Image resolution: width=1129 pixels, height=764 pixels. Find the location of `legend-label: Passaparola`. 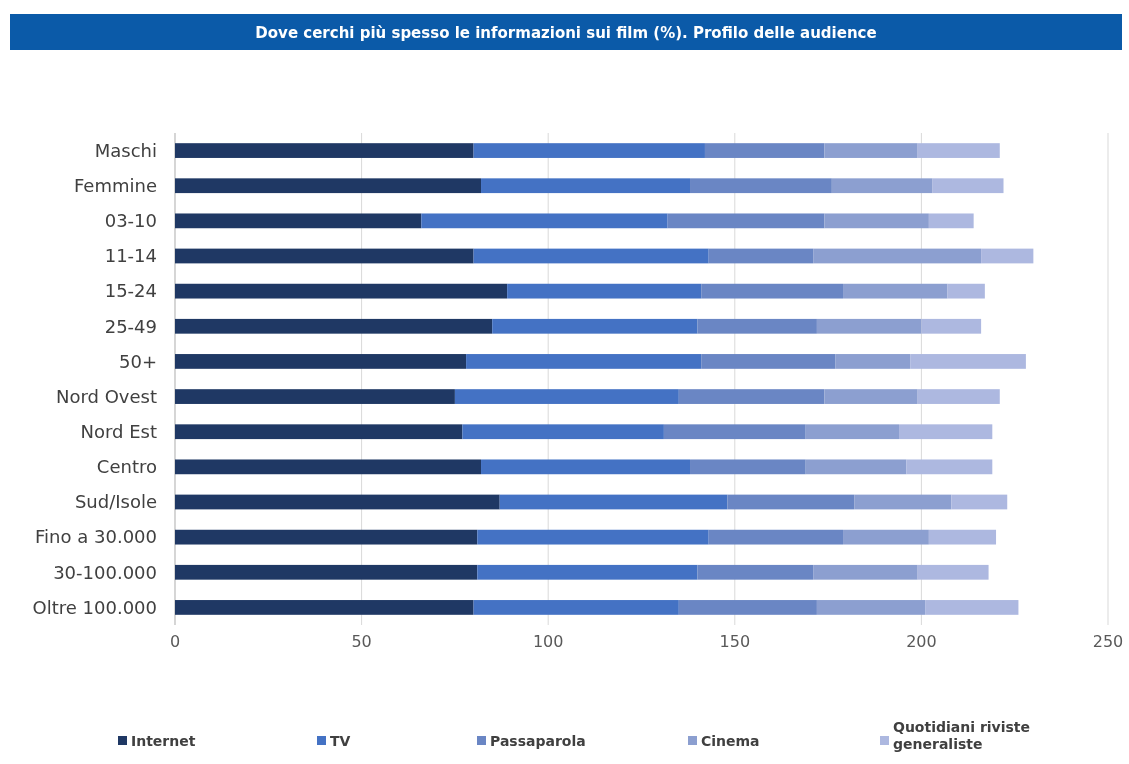

legend-label: Passaparola is located at coordinates (538, 741).